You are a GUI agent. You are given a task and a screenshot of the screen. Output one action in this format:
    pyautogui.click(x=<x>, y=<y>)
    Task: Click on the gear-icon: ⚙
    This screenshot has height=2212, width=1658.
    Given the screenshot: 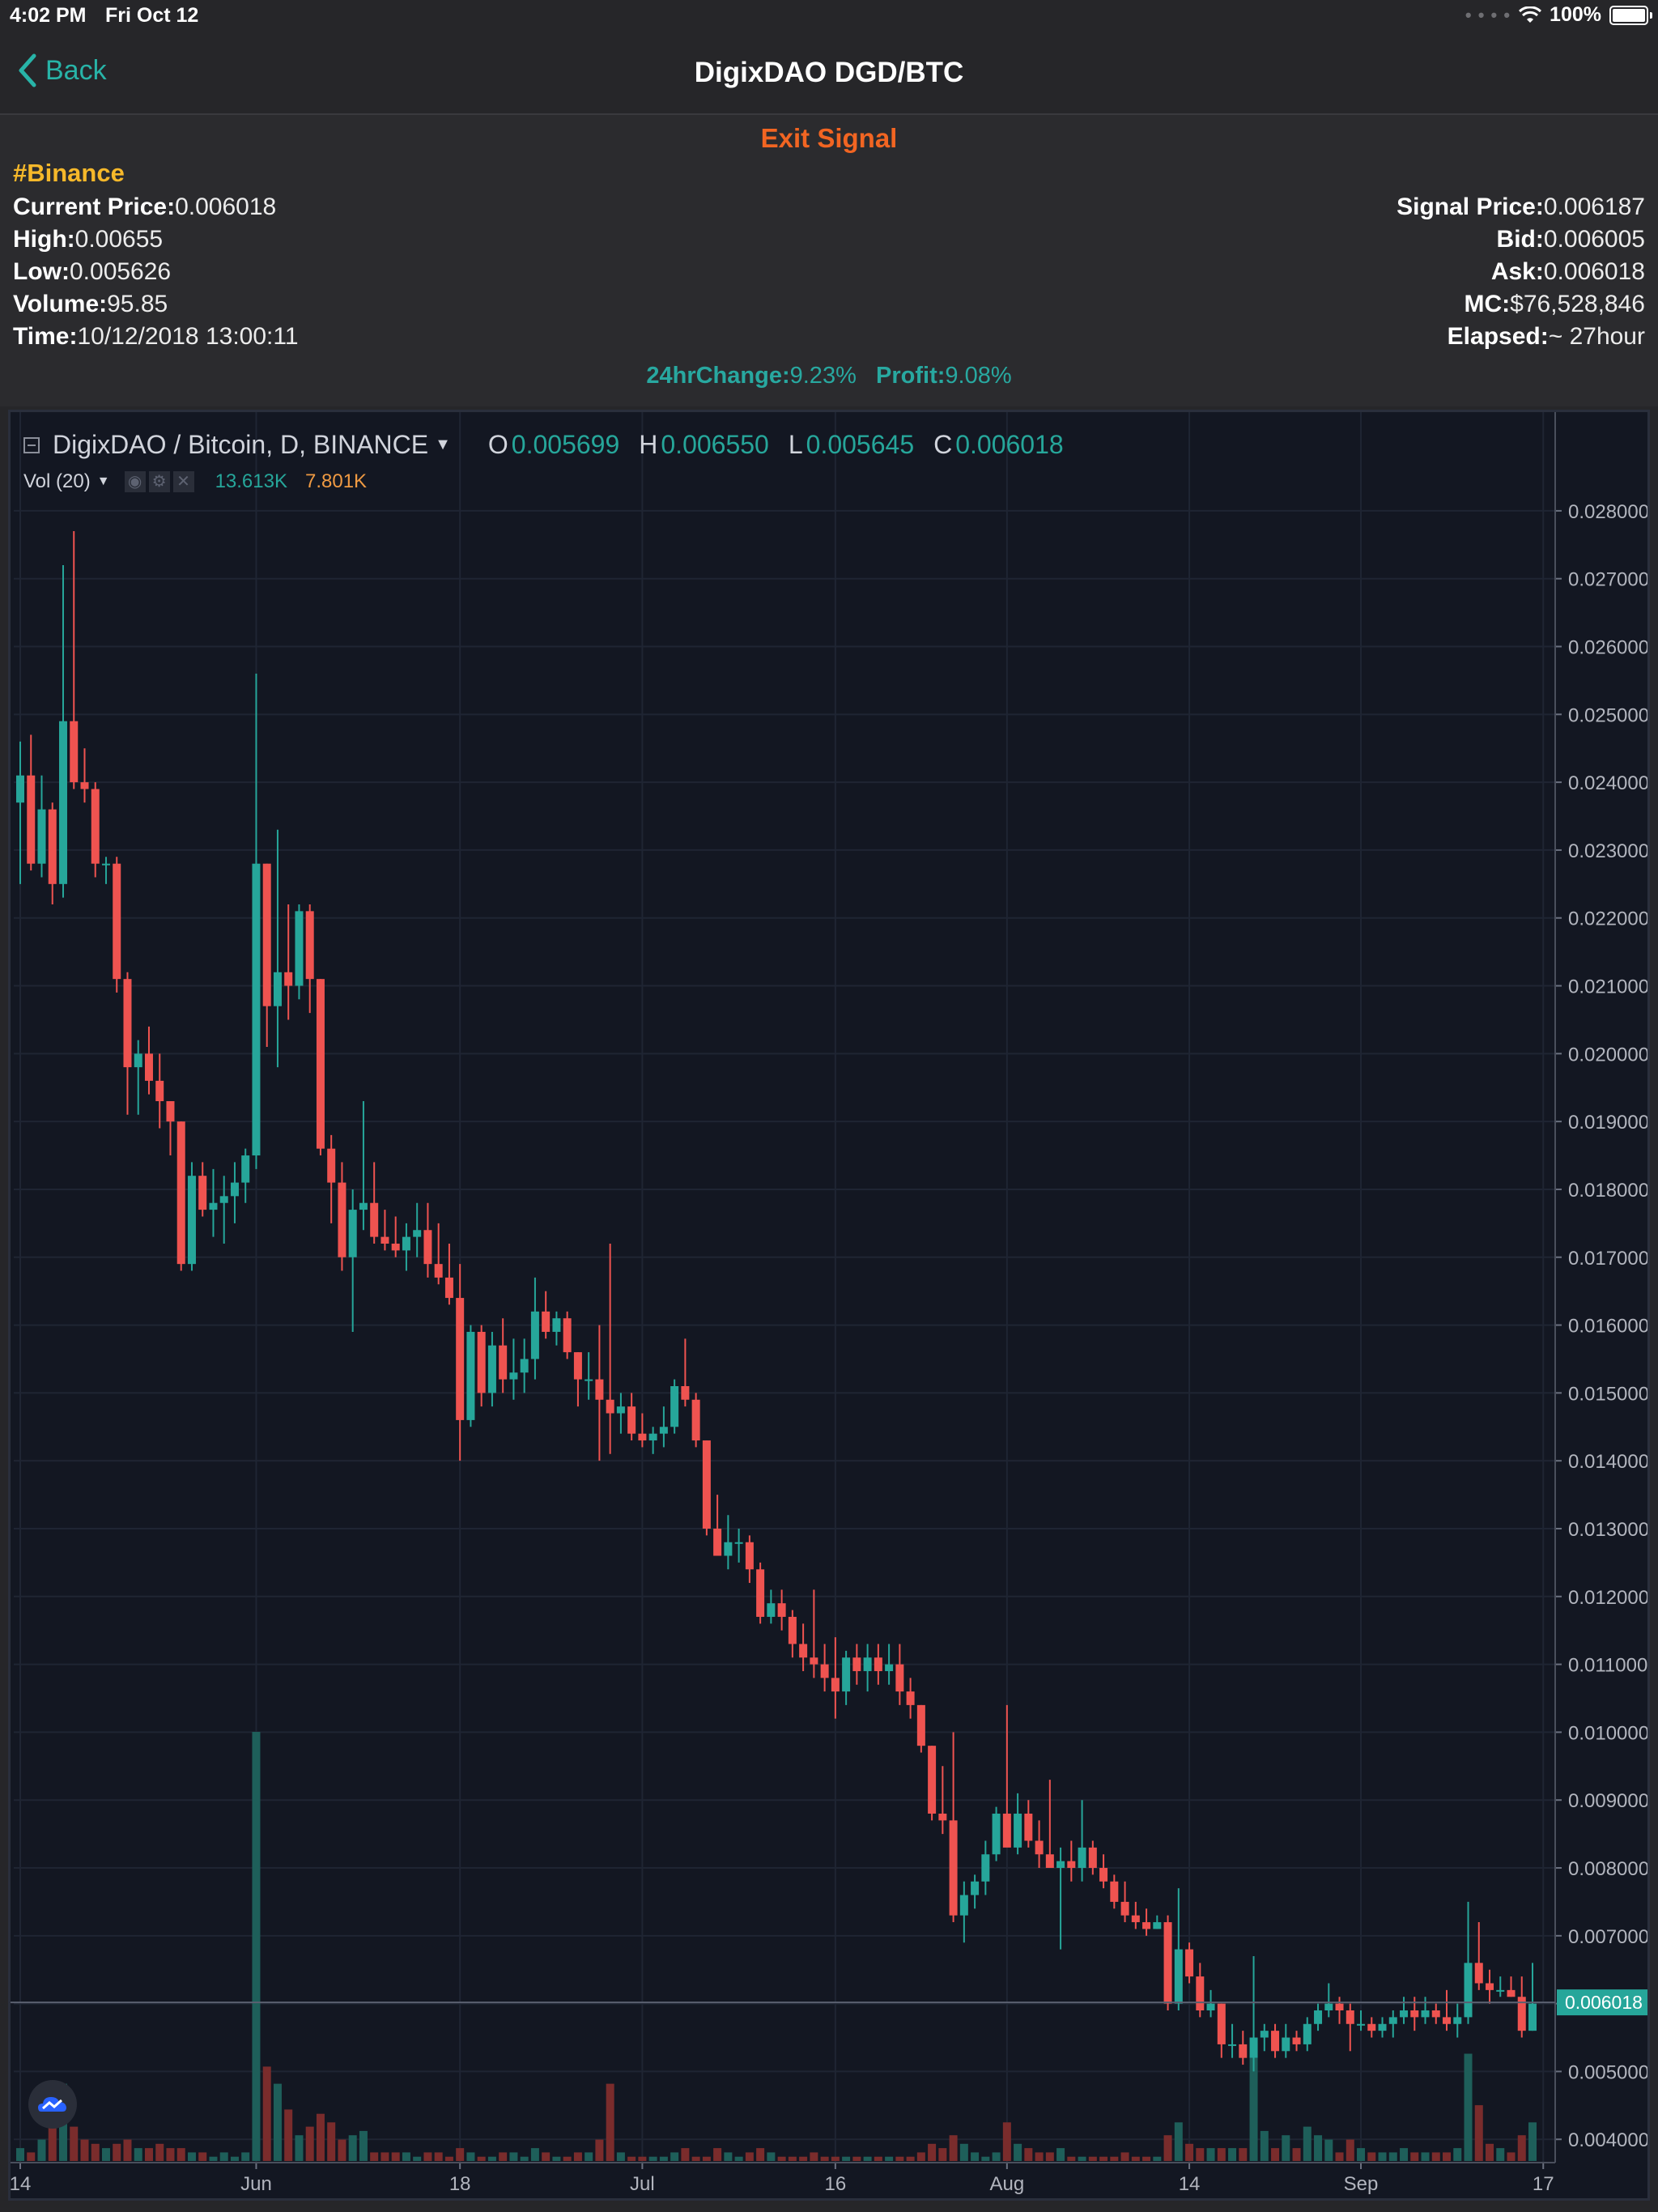 What is the action you would take?
    pyautogui.click(x=159, y=481)
    